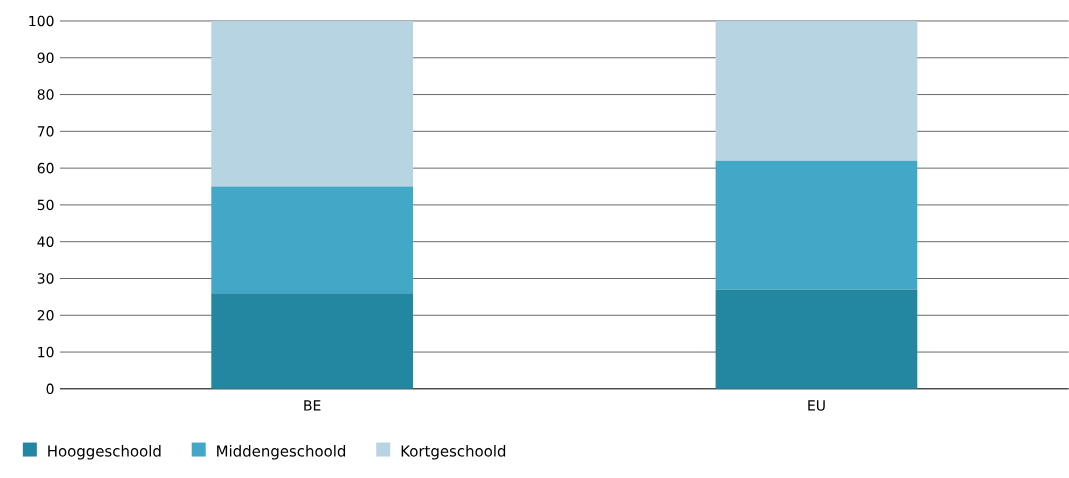 The image size is (1069, 478). I want to click on y-tick-label: 0, so click(50, 389).